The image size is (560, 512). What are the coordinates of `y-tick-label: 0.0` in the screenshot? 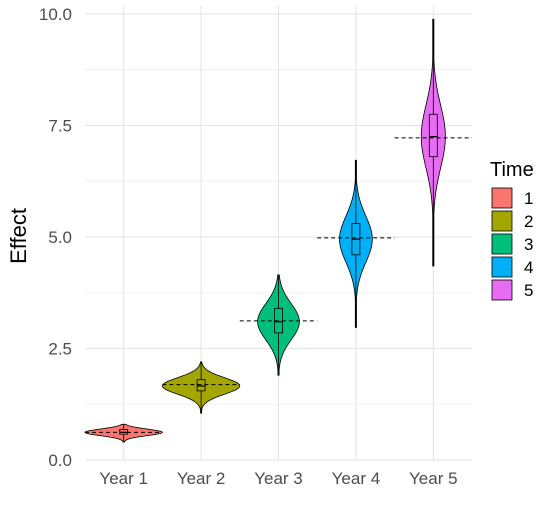 It's located at (60, 460).